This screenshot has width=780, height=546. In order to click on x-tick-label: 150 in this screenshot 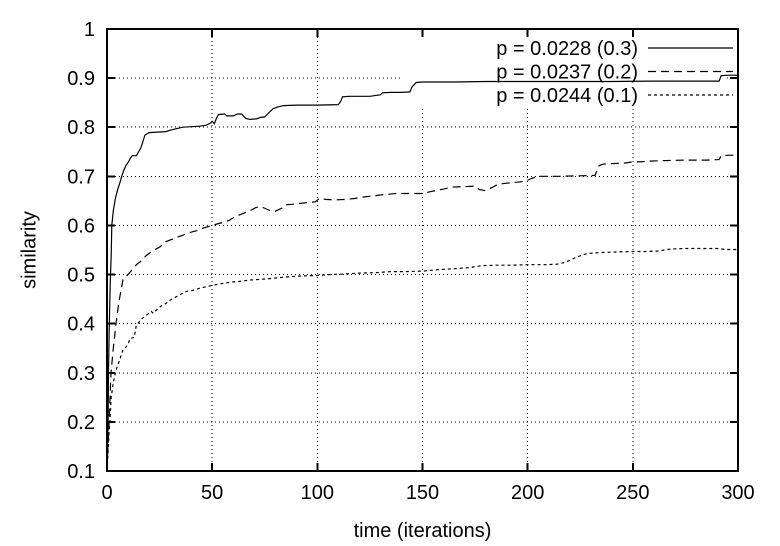, I will do `click(422, 493)`.